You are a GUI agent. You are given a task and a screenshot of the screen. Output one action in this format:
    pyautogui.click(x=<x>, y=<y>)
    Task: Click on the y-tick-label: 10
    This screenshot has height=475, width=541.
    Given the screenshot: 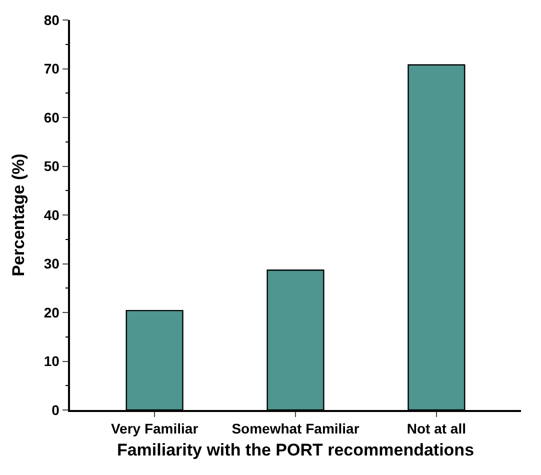 What is the action you would take?
    pyautogui.click(x=52, y=361)
    